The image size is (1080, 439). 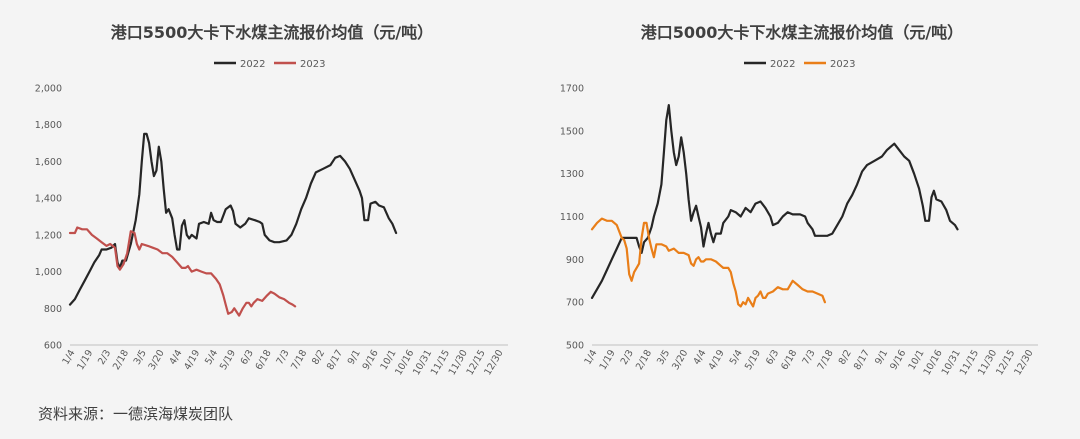 What do you see at coordinates (53, 309) in the screenshot?
I see `y-tick-label: 800` at bounding box center [53, 309].